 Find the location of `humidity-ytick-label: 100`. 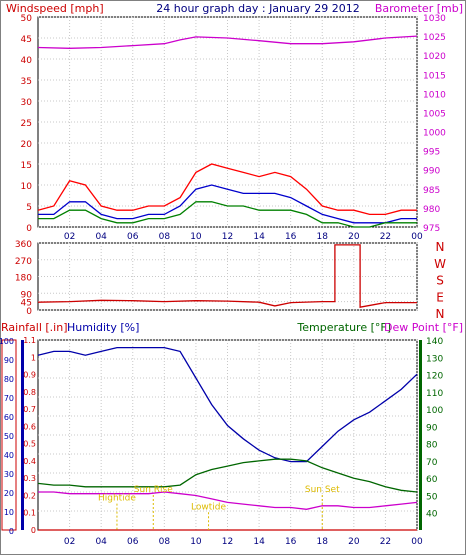

humidity-ytick-label: 100 is located at coordinates (7, 341).